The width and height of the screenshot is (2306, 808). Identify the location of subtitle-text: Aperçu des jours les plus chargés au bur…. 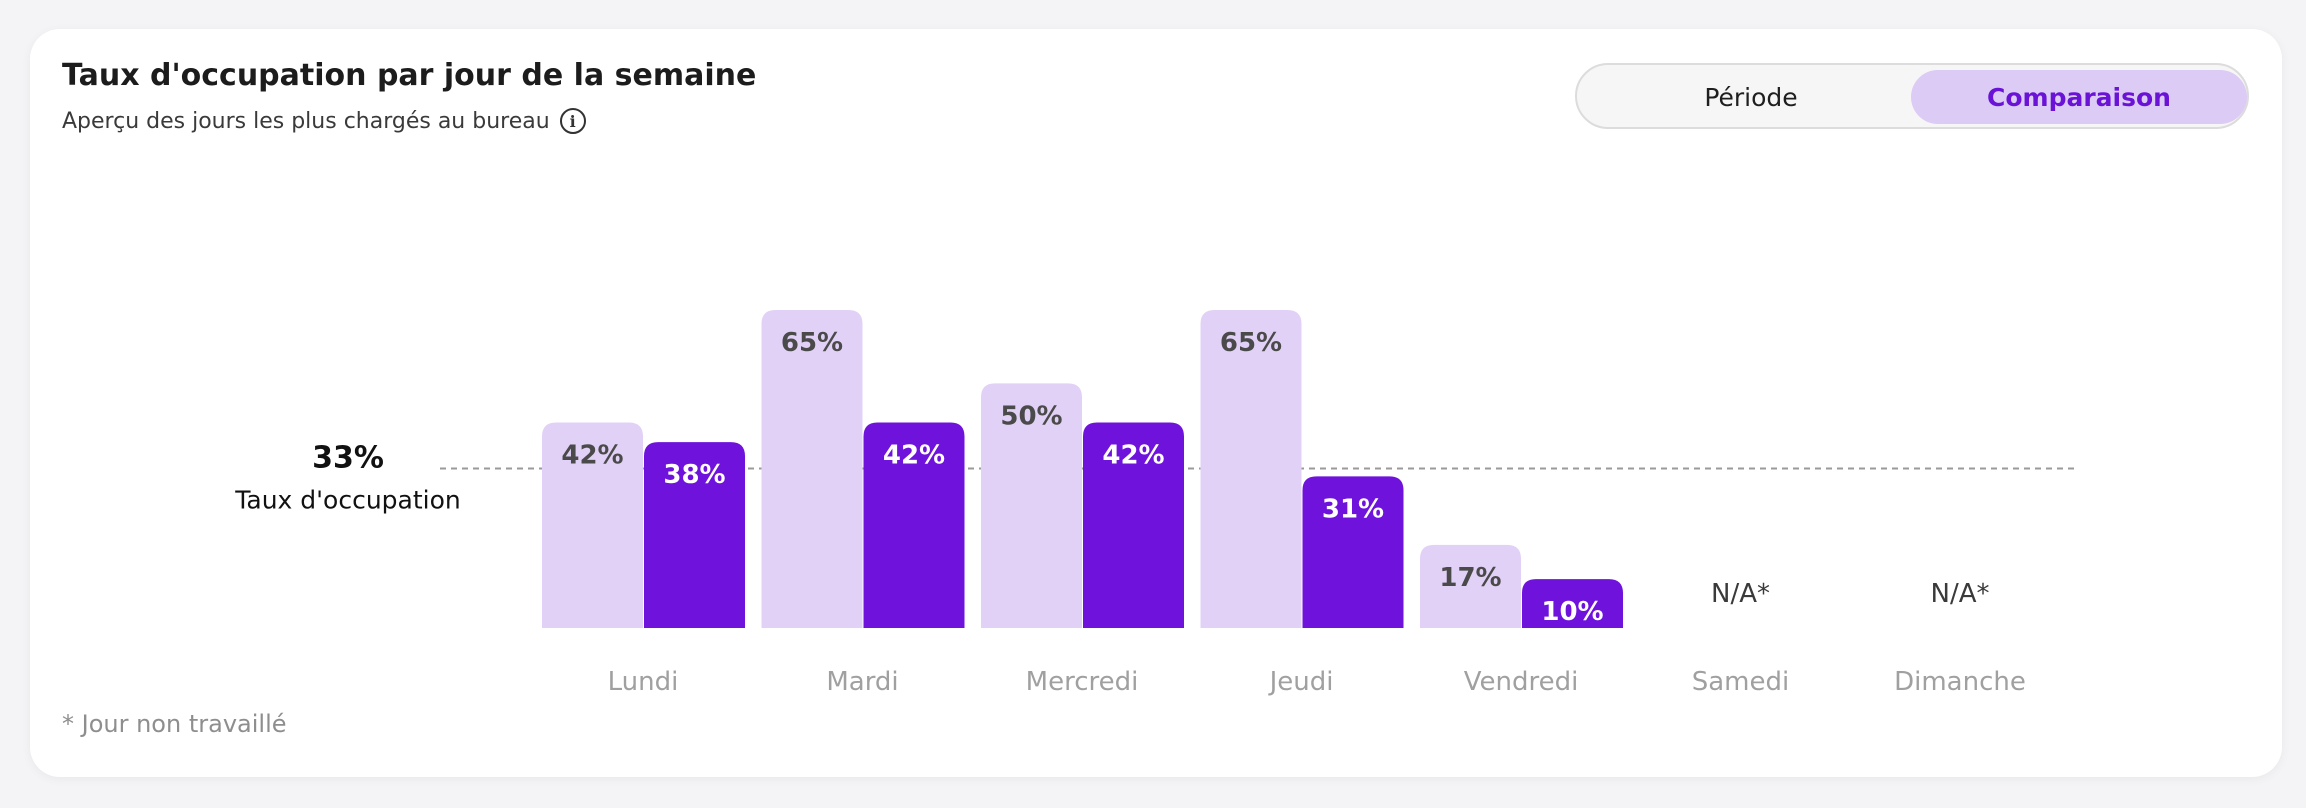
(306, 121).